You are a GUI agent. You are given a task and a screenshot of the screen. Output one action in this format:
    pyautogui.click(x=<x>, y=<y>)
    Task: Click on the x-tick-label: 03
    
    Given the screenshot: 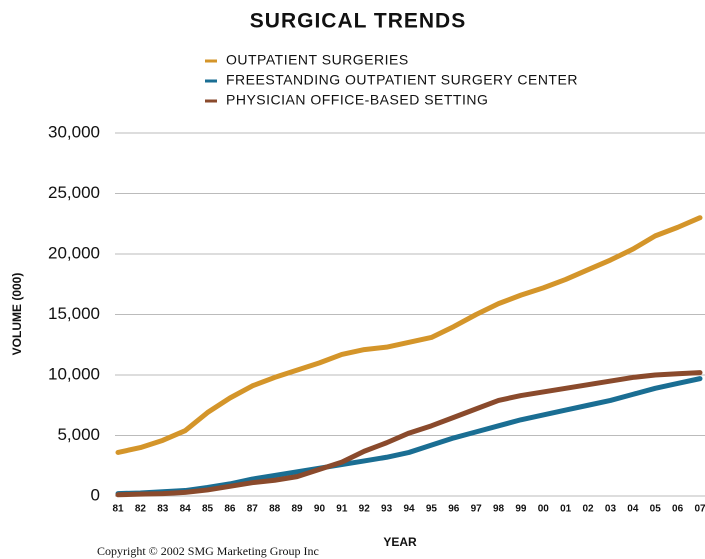 What is the action you would take?
    pyautogui.click(x=611, y=509)
    